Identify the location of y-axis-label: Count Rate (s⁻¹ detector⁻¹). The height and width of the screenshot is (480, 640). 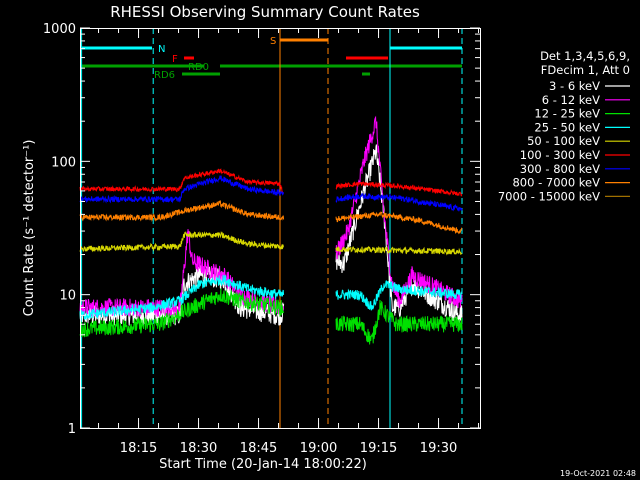
(29, 228).